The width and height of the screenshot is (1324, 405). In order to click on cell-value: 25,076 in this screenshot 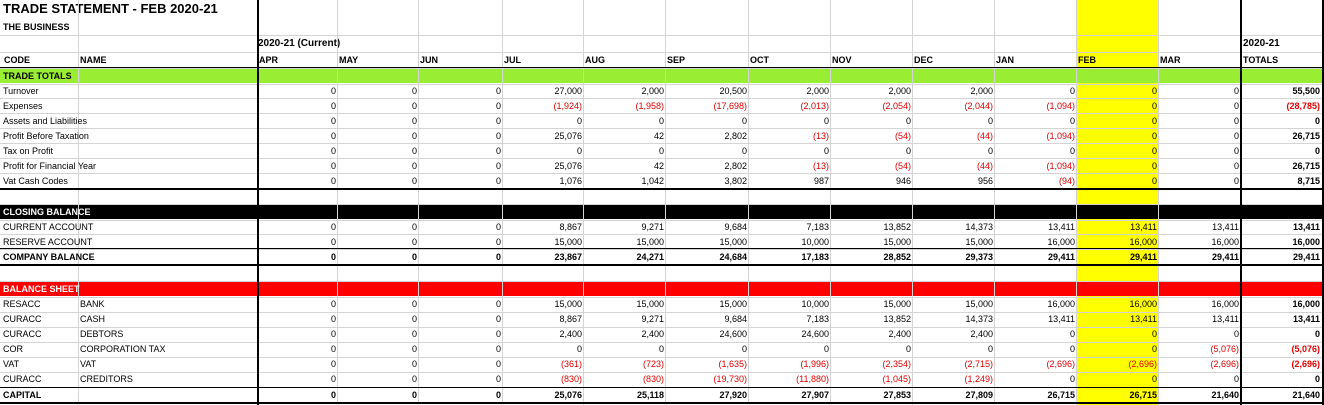, I will do `click(568, 166)`.